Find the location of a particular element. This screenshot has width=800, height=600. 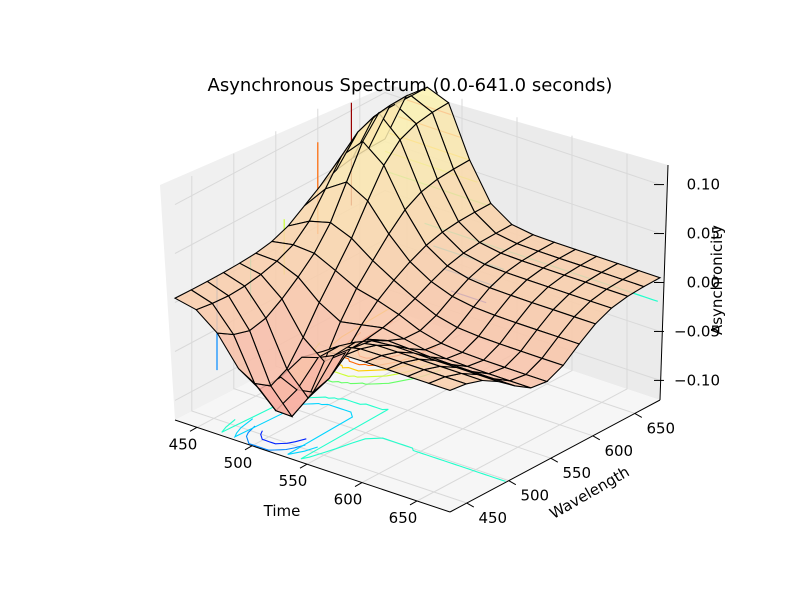

grid-line is located at coordinates (417, 149).